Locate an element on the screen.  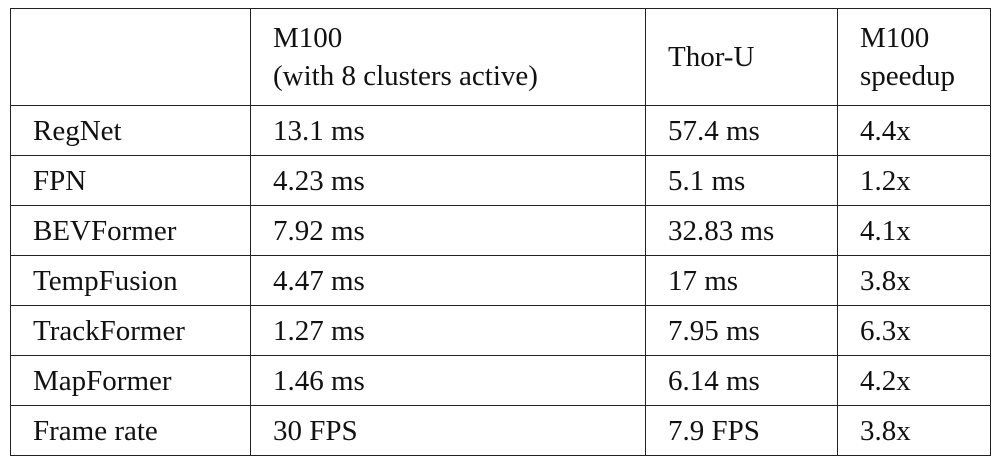
header-line: Thor-U is located at coordinates (711, 57).